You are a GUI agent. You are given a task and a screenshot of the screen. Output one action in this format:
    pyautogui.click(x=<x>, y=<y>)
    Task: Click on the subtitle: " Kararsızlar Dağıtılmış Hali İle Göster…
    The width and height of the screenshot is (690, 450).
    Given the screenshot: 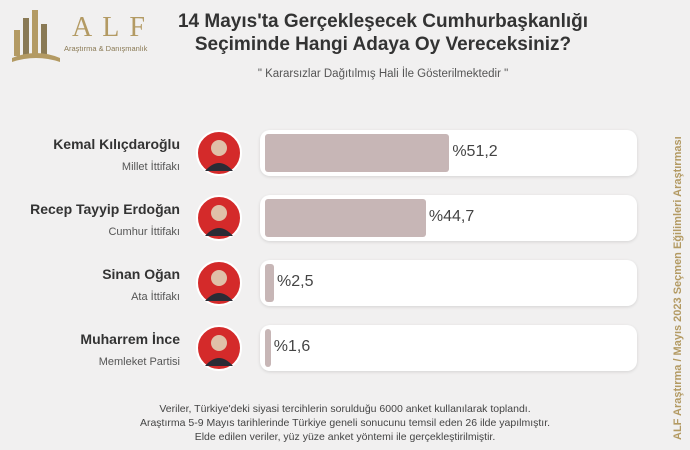 What is the action you would take?
    pyautogui.click(x=383, y=74)
    